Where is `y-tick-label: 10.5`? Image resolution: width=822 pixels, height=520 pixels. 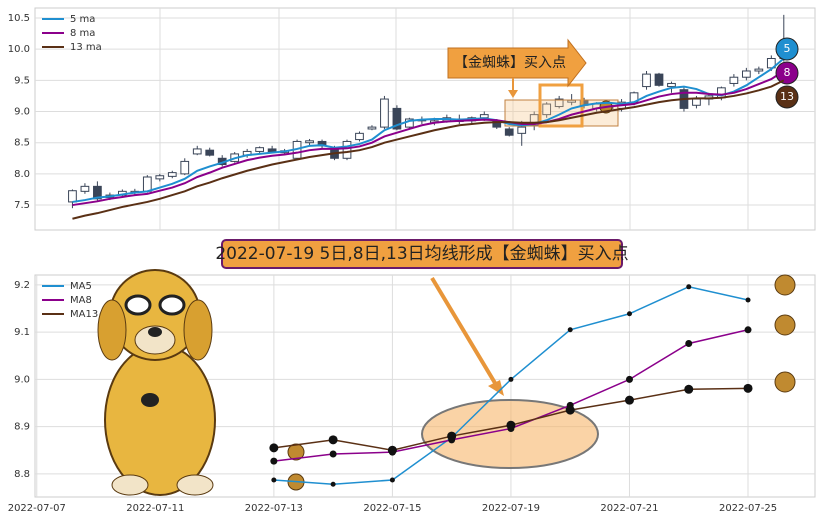
y-tick-label: 10.5 is located at coordinates (19, 18).